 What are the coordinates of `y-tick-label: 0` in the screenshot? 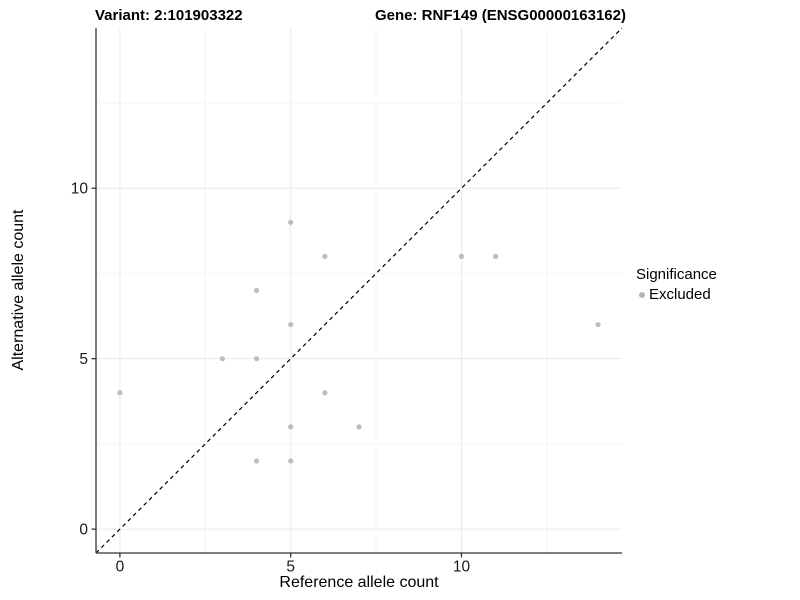 It's located at (83, 530).